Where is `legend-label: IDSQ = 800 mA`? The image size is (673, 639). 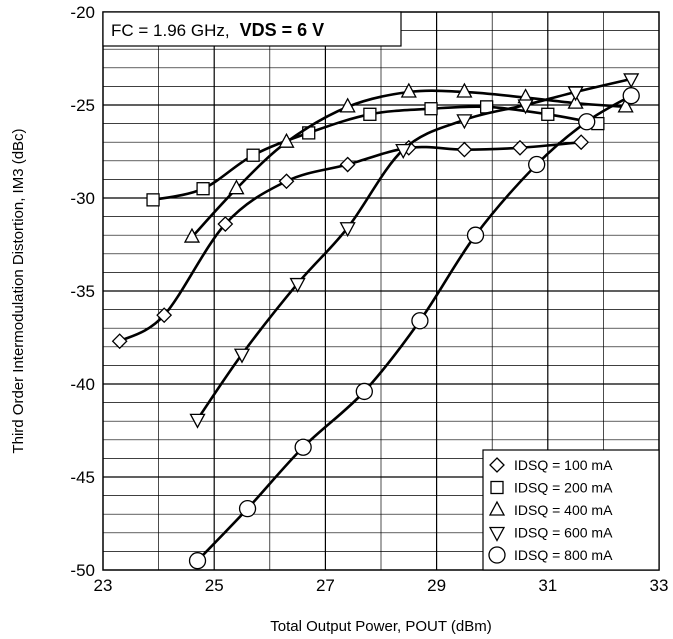 legend-label: IDSQ = 800 mA is located at coordinates (563, 555).